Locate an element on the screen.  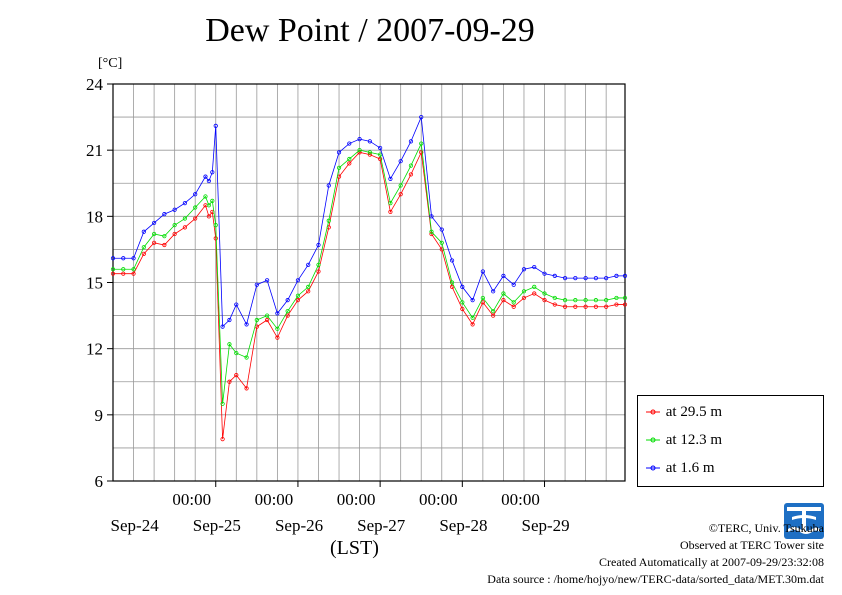
y-tick-label: 6 is located at coordinates (99, 481).